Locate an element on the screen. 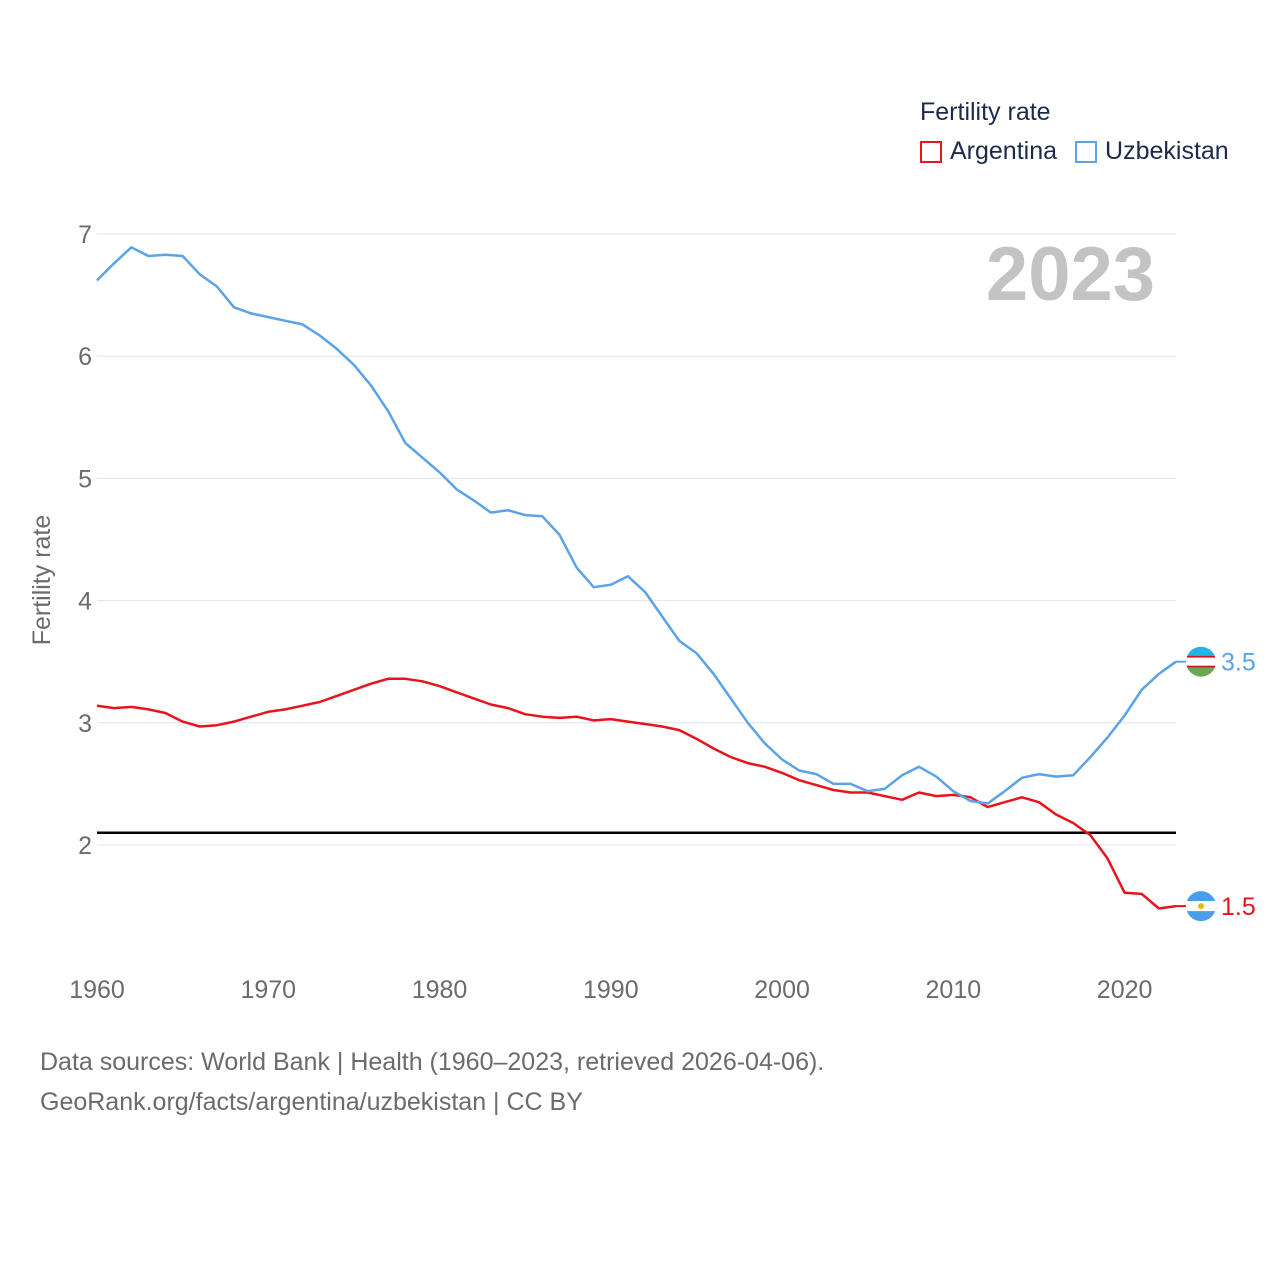 This screenshot has height=1280, width=1280. y-tick-label: 6 is located at coordinates (85, 357).